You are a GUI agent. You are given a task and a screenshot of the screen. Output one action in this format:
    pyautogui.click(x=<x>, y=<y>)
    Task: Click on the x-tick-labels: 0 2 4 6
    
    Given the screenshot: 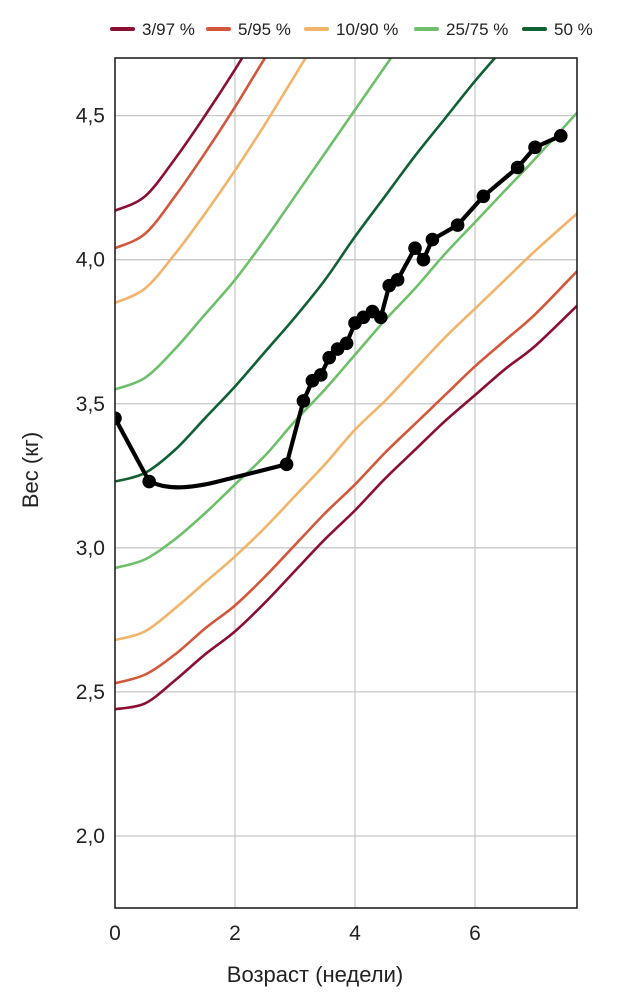 What is the action you would take?
    pyautogui.click(x=295, y=933)
    